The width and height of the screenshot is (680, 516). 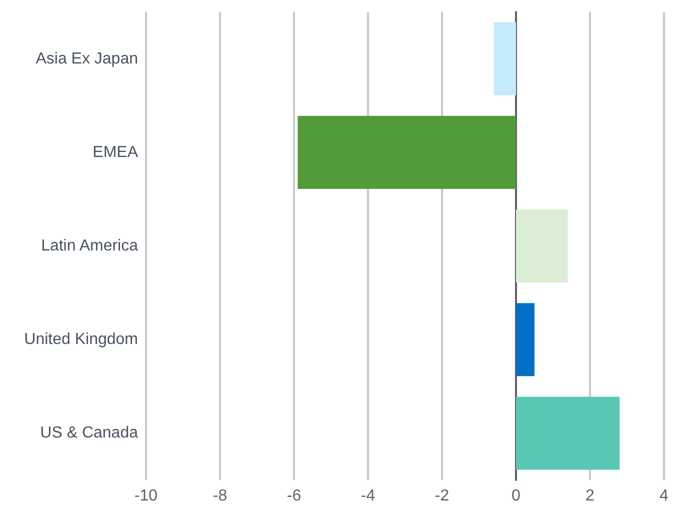 I want to click on x-tick-label: 0, so click(x=516, y=496).